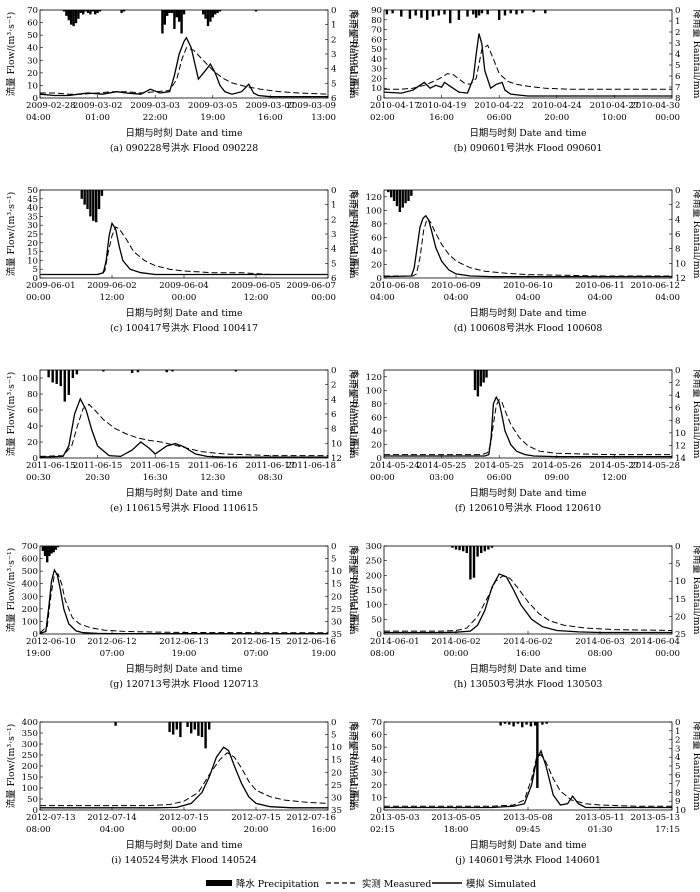 The width and height of the screenshot is (700, 892). What do you see at coordinates (51, 106) in the screenshot?
I see `chart-a-x-tick-date: 2009-02-28` at bounding box center [51, 106].